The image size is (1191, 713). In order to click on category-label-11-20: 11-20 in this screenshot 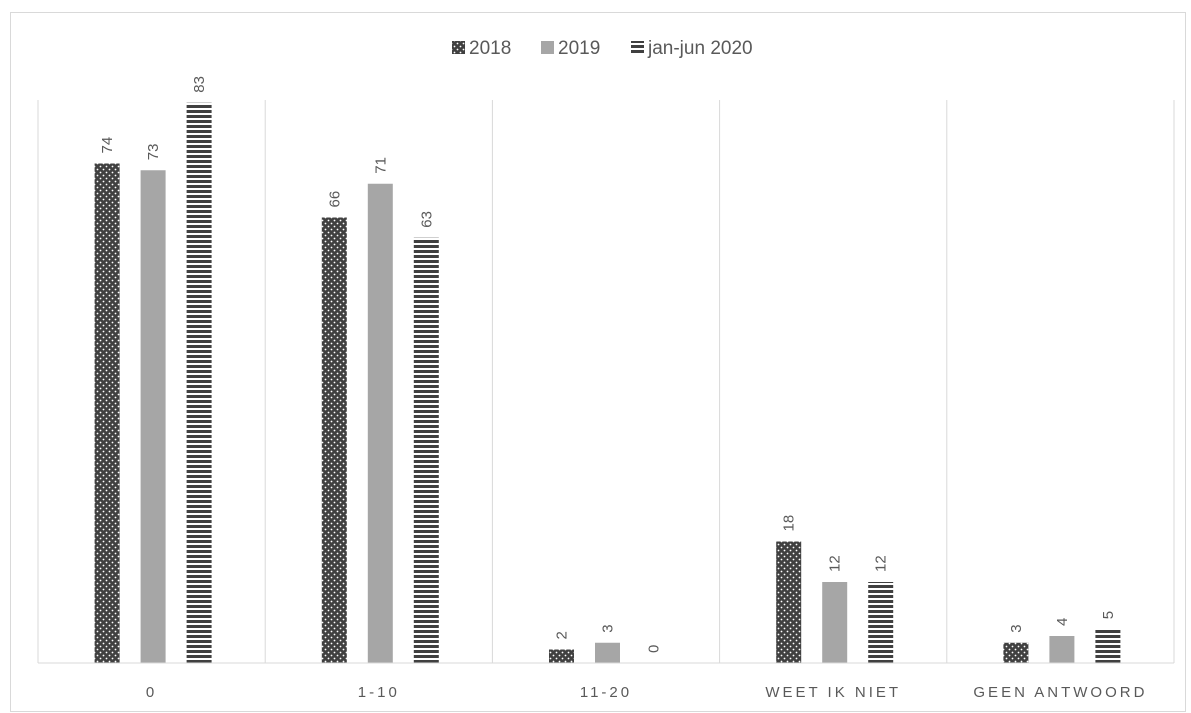, I will do `click(606, 692)`.